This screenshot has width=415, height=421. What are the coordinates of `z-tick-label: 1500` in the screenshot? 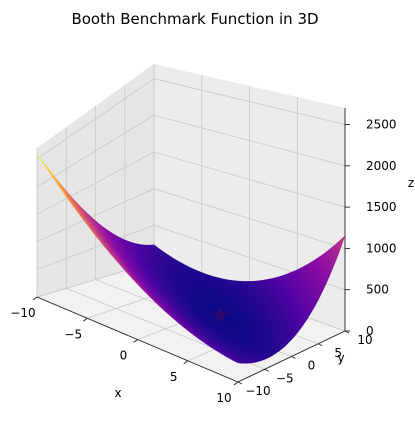 It's located at (381, 207).